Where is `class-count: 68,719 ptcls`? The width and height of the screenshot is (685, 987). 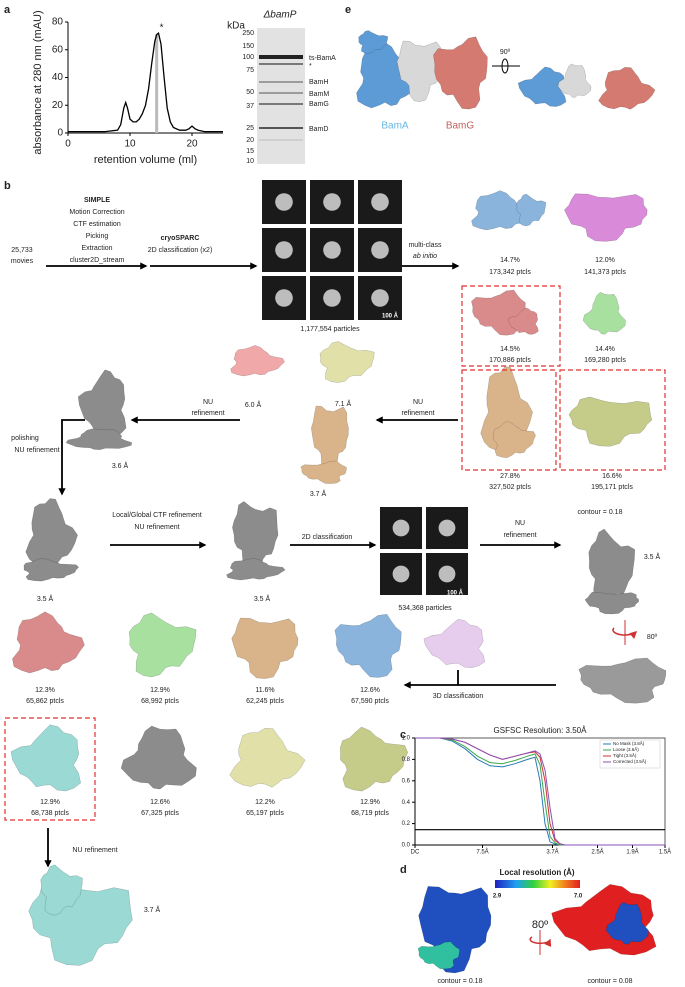
class-count: 68,719 ptcls is located at coordinates (370, 813).